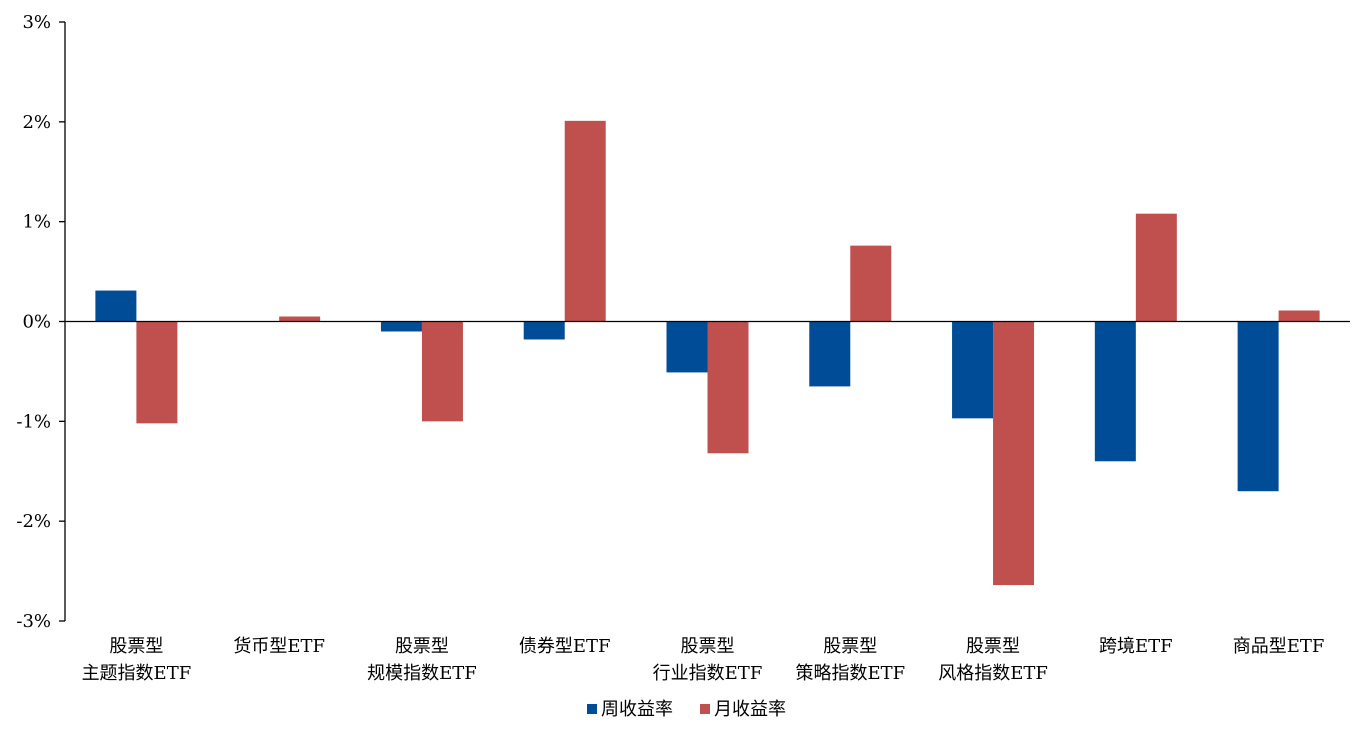 This screenshot has height=744, width=1372. Describe the element at coordinates (686, 709) in the screenshot. I see `legend: 周收益率 月收益率` at that location.